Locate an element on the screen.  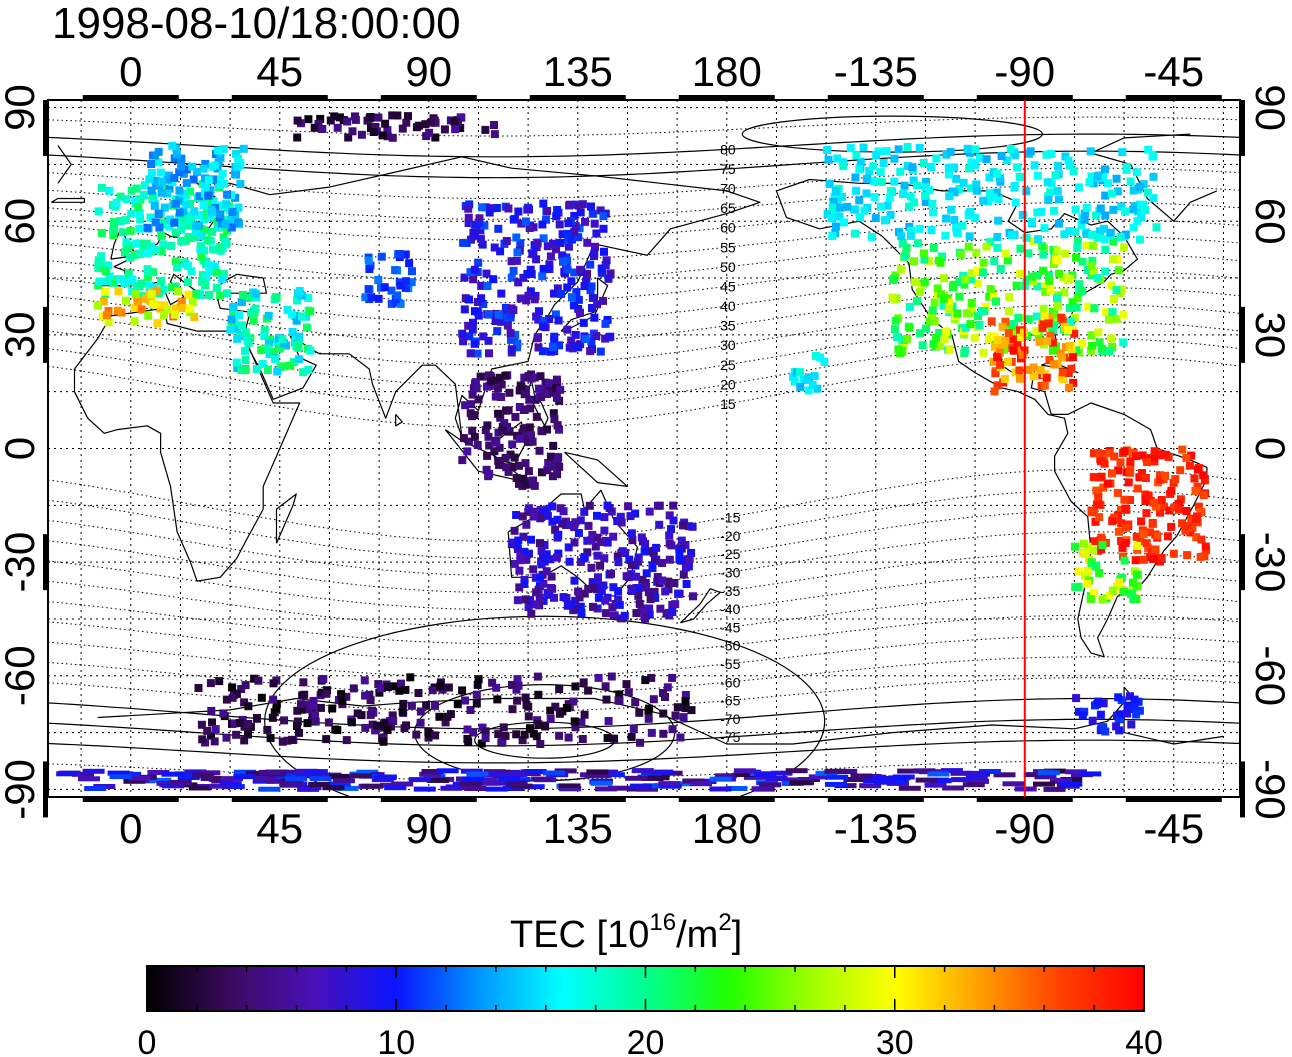
contour-label: 40 is located at coordinates (728, 306).